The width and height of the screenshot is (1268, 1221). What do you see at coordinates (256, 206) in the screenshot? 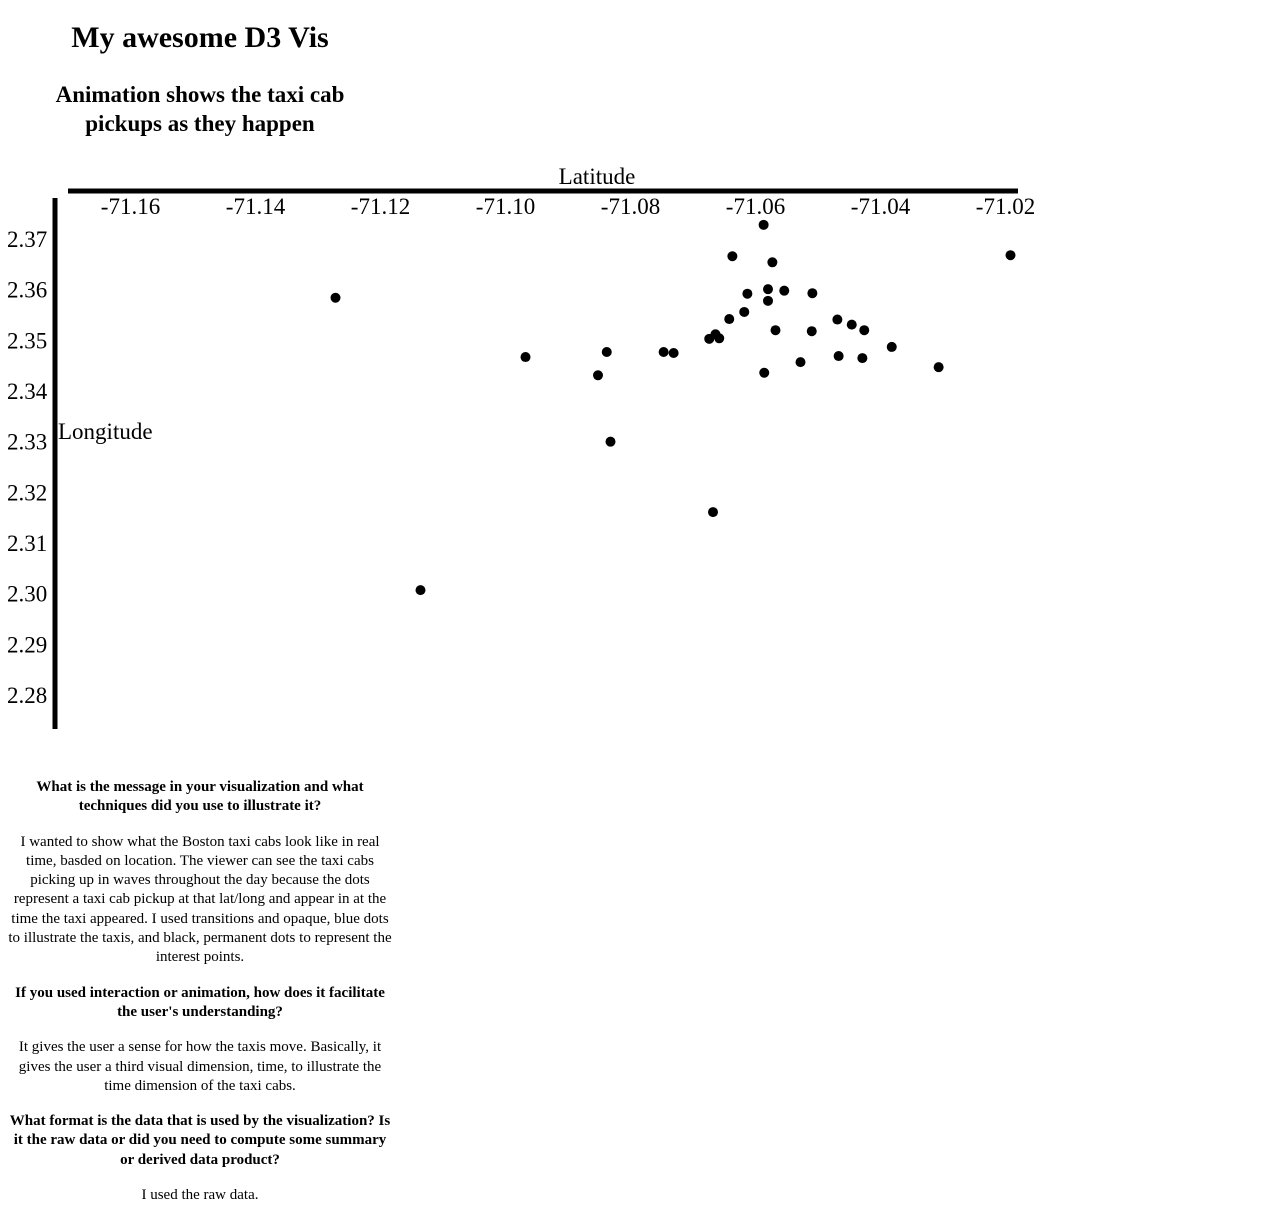
I see `x-tick-label: -71.14` at bounding box center [256, 206].